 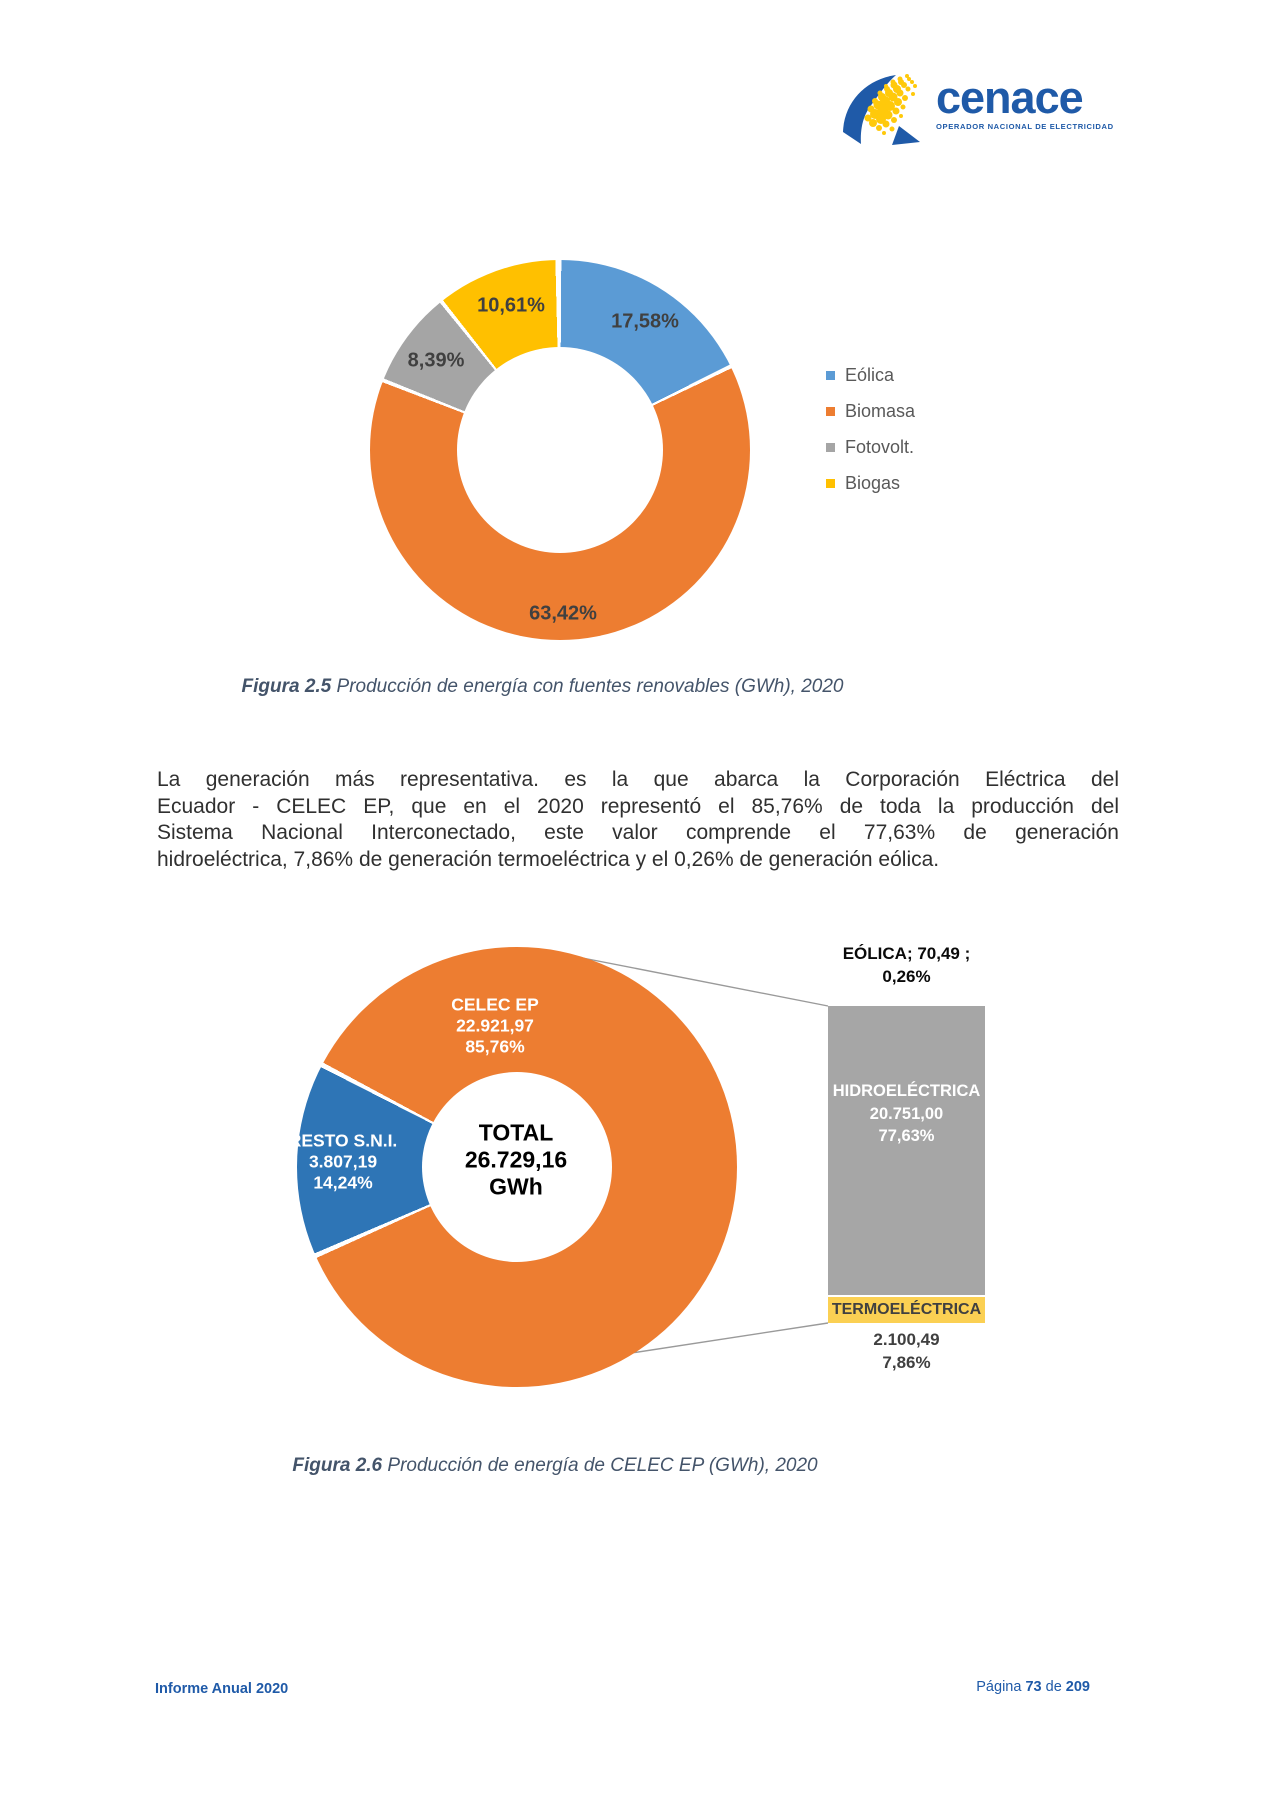 What do you see at coordinates (495, 1004) in the screenshot?
I see `celec-name: CELEC EP` at bounding box center [495, 1004].